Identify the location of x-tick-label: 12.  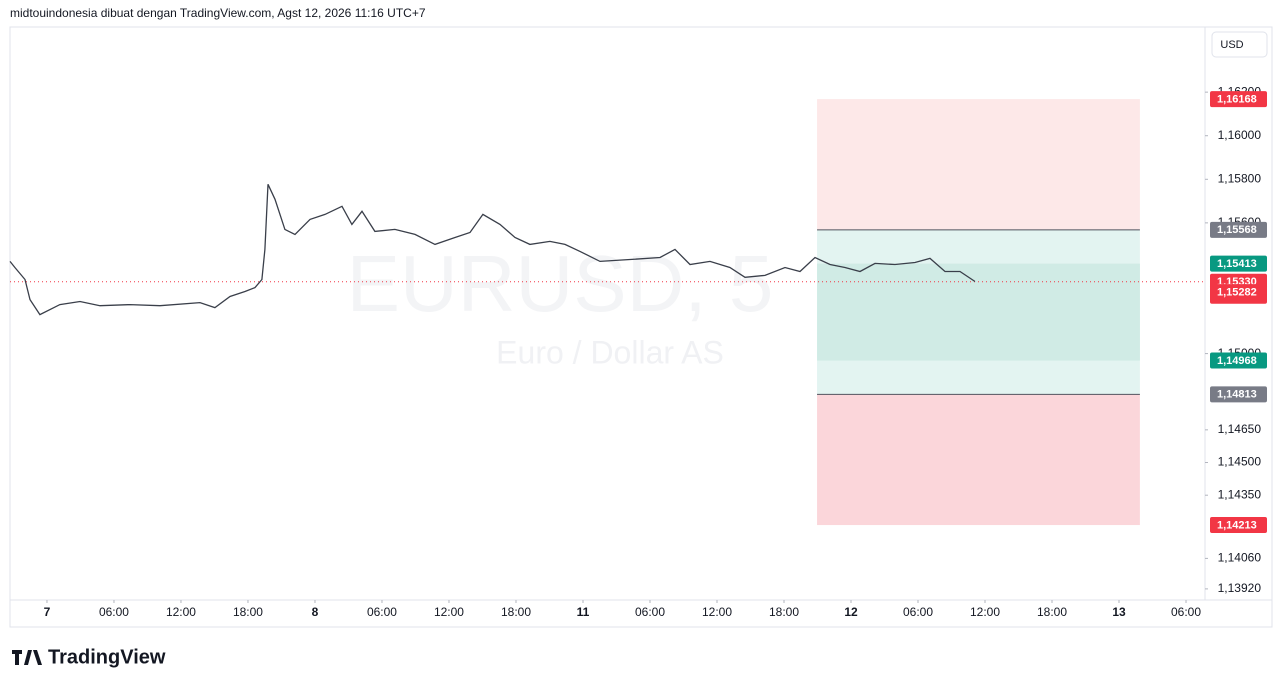
(851, 612).